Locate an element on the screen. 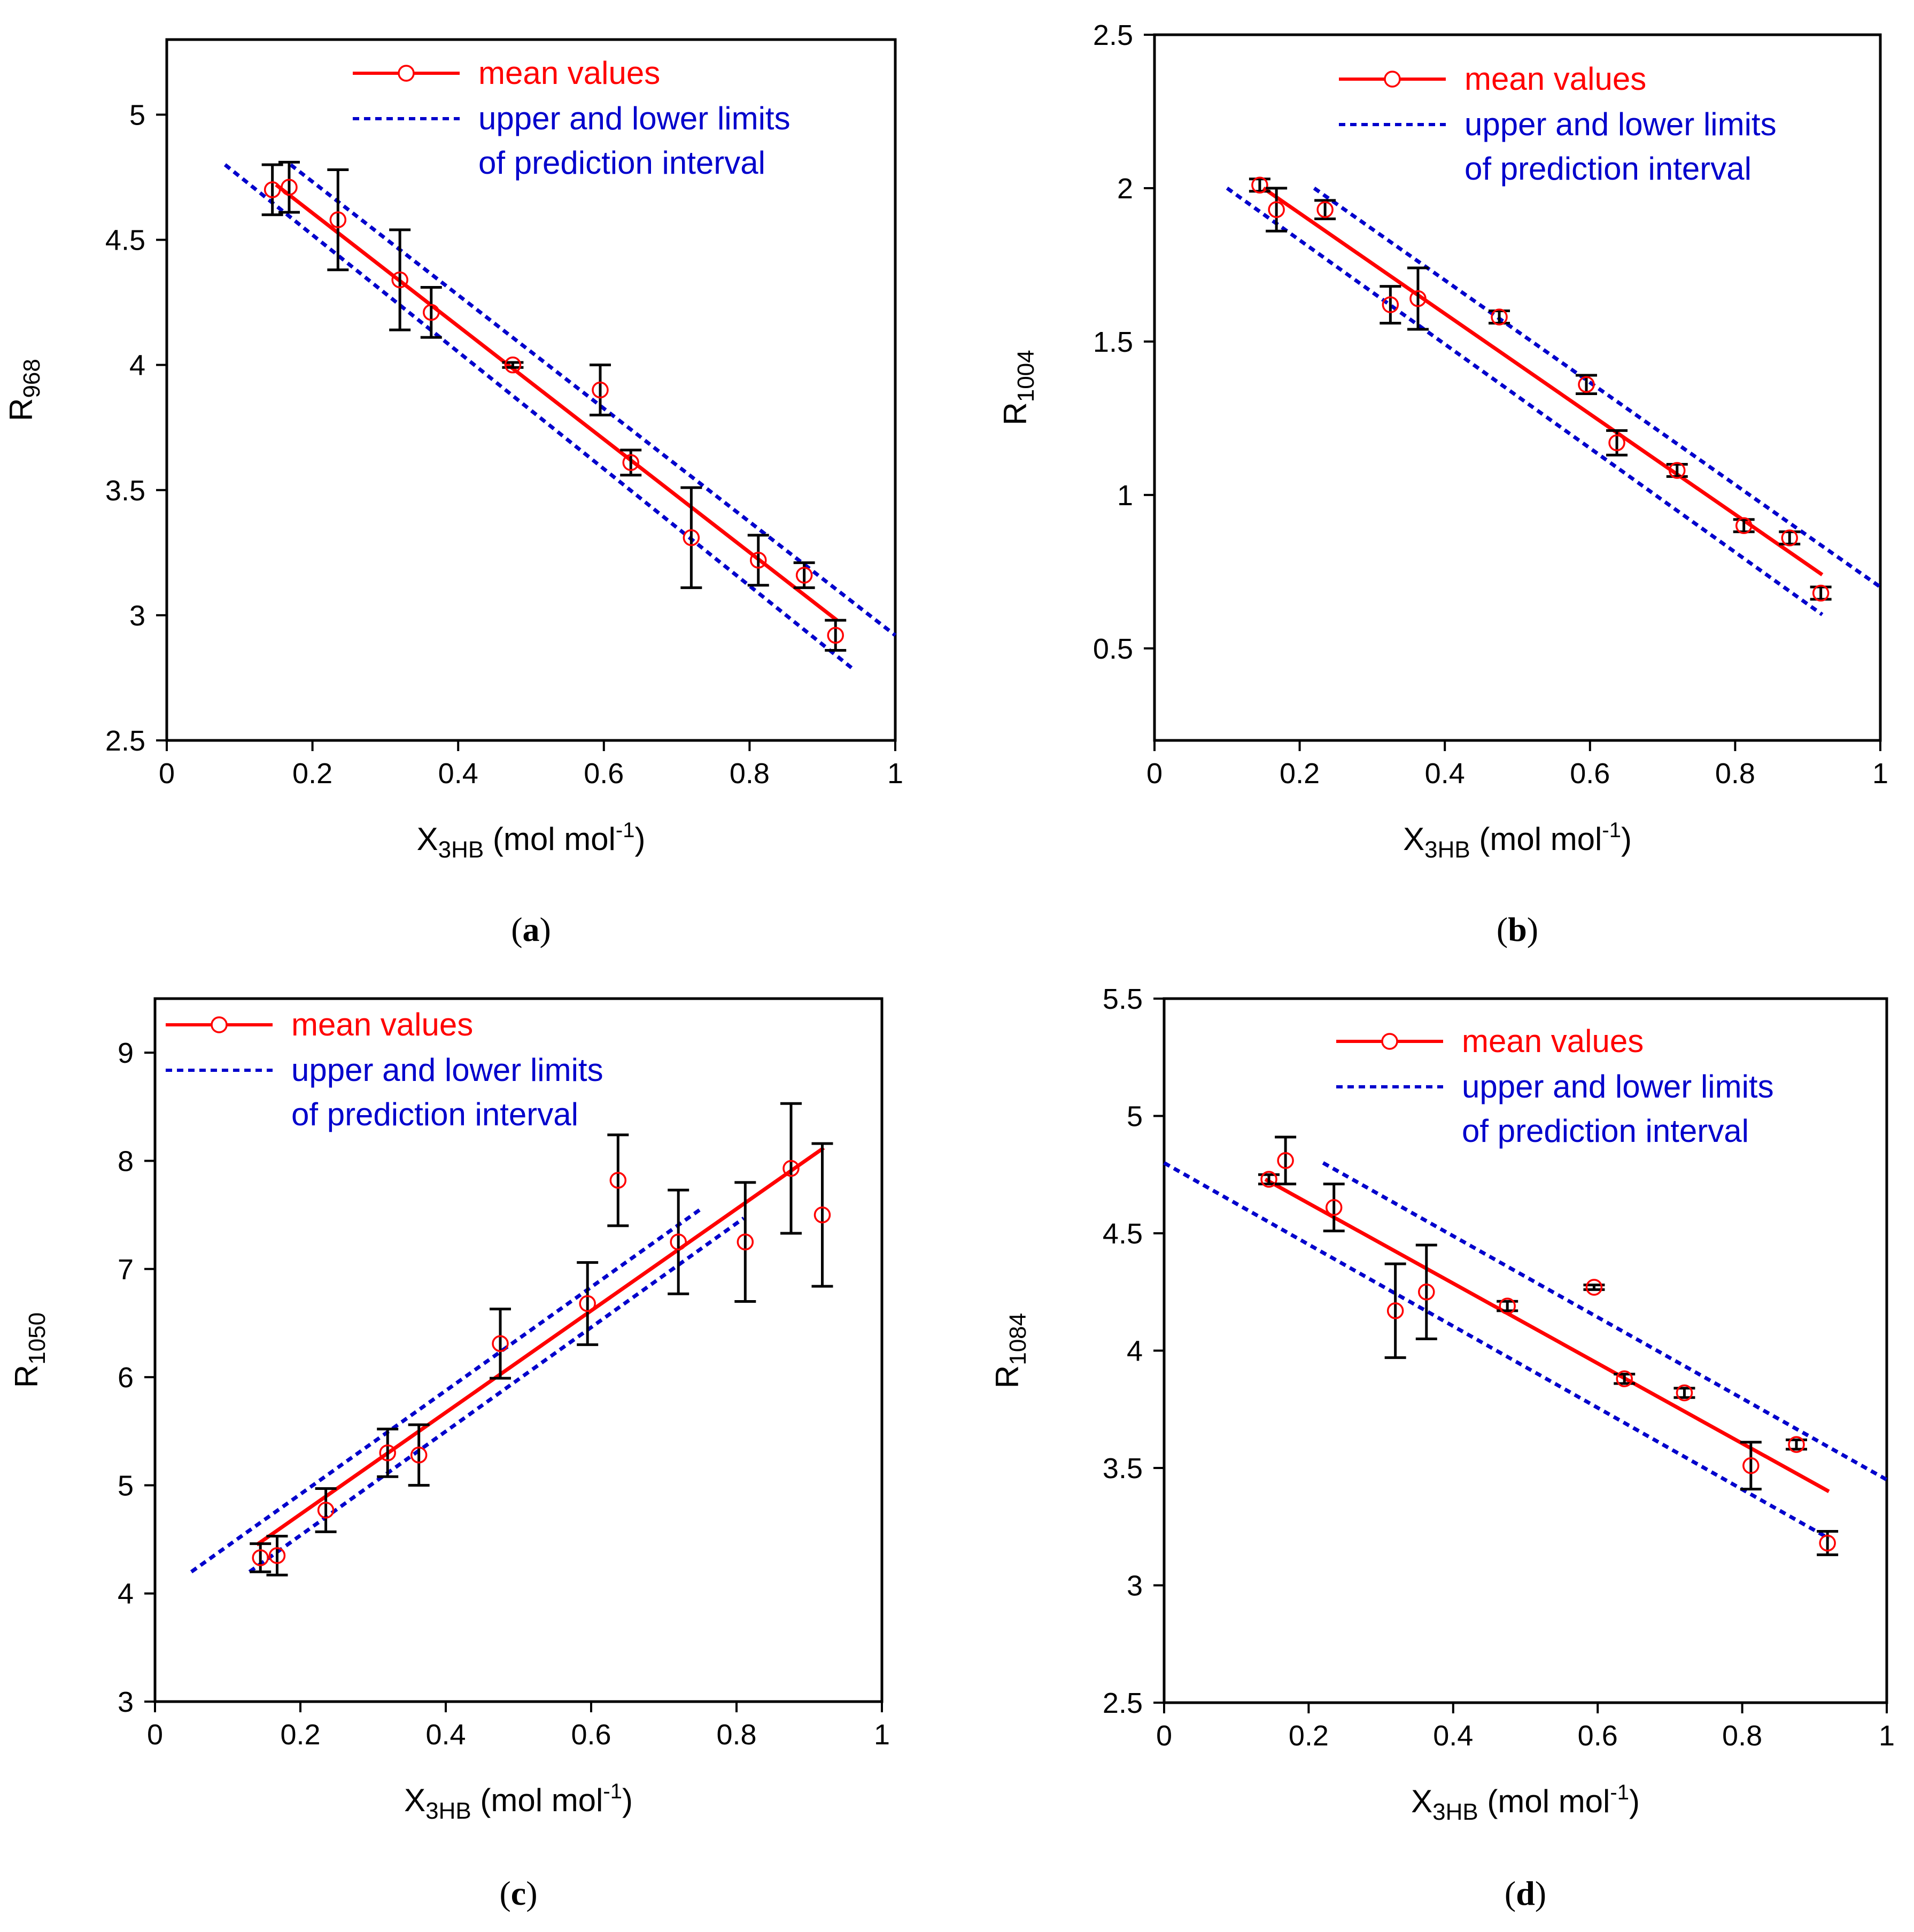 Image resolution: width=1914 pixels, height=1932 pixels. x-axis-label-unit: (mol mol is located at coordinates (537, 1800).